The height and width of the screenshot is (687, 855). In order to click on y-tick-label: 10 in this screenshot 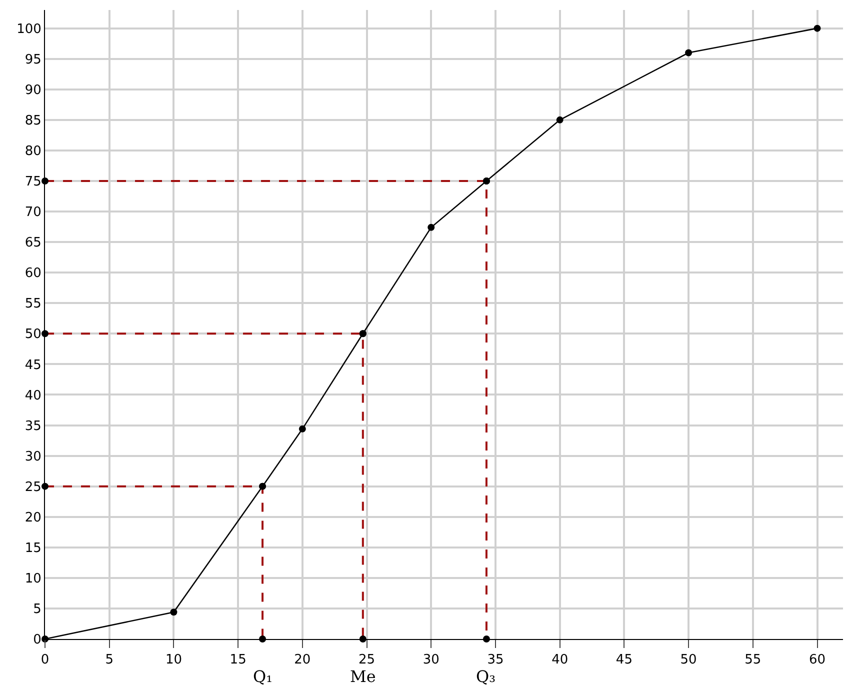, I will do `click(33, 578)`.